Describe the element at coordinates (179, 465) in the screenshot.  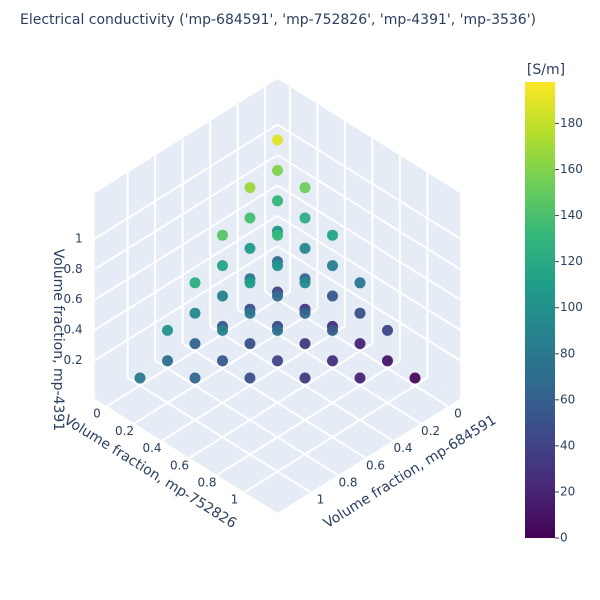
I see `y-tick-label: 0.6` at that location.